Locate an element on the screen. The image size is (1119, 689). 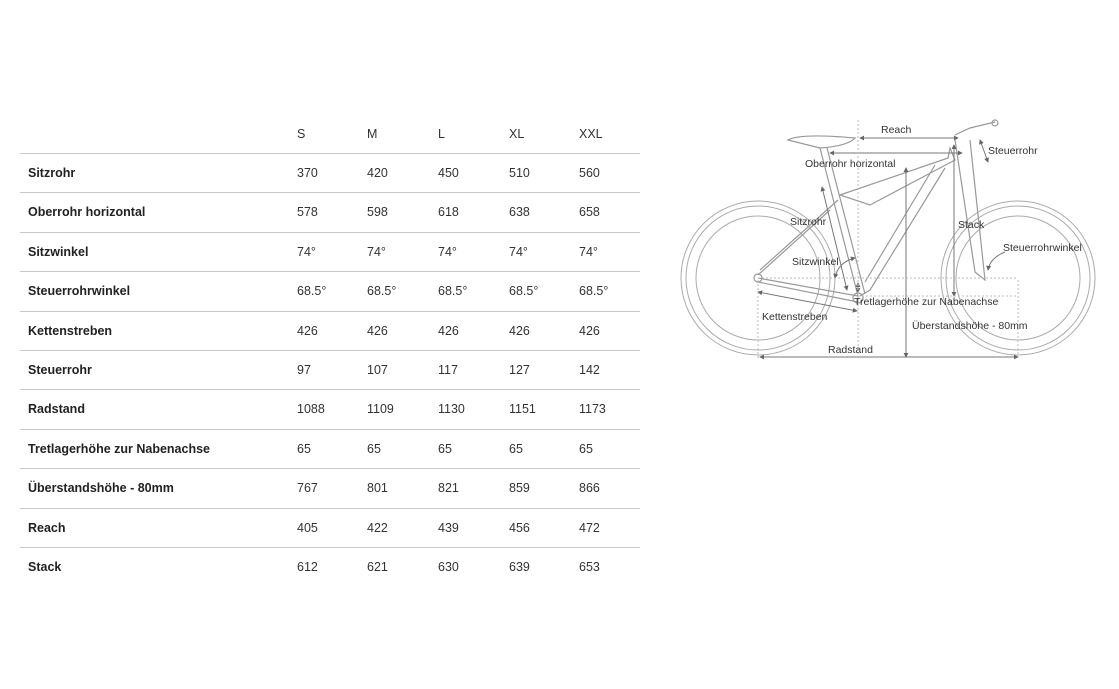
row-value: 612 is located at coordinates (307, 566).